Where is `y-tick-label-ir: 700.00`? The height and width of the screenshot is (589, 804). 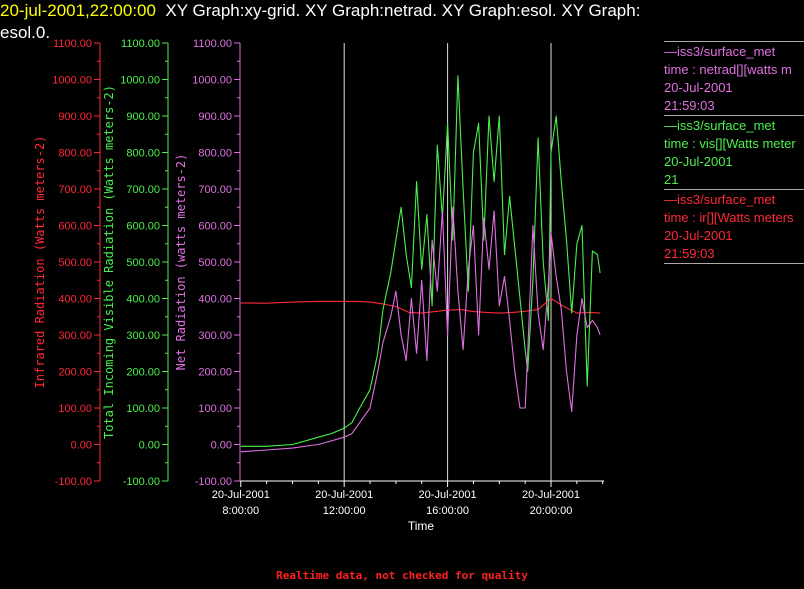 y-tick-label-ir: 700.00 is located at coordinates (75, 190).